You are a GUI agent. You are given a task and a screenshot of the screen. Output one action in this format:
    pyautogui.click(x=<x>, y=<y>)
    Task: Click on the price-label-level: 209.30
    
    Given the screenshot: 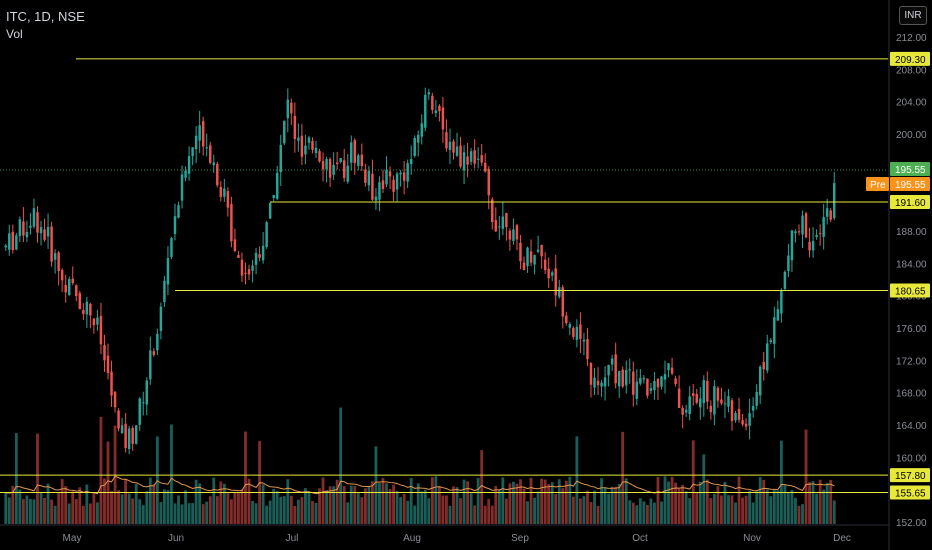 What is the action you would take?
    pyautogui.click(x=910, y=58)
    